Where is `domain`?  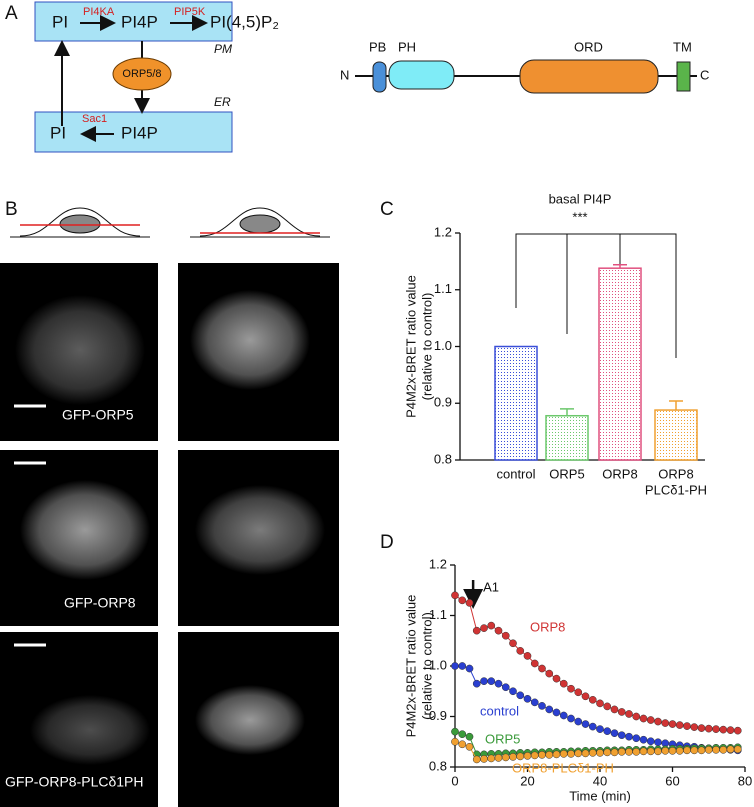
domain is located at coordinates (379, 77).